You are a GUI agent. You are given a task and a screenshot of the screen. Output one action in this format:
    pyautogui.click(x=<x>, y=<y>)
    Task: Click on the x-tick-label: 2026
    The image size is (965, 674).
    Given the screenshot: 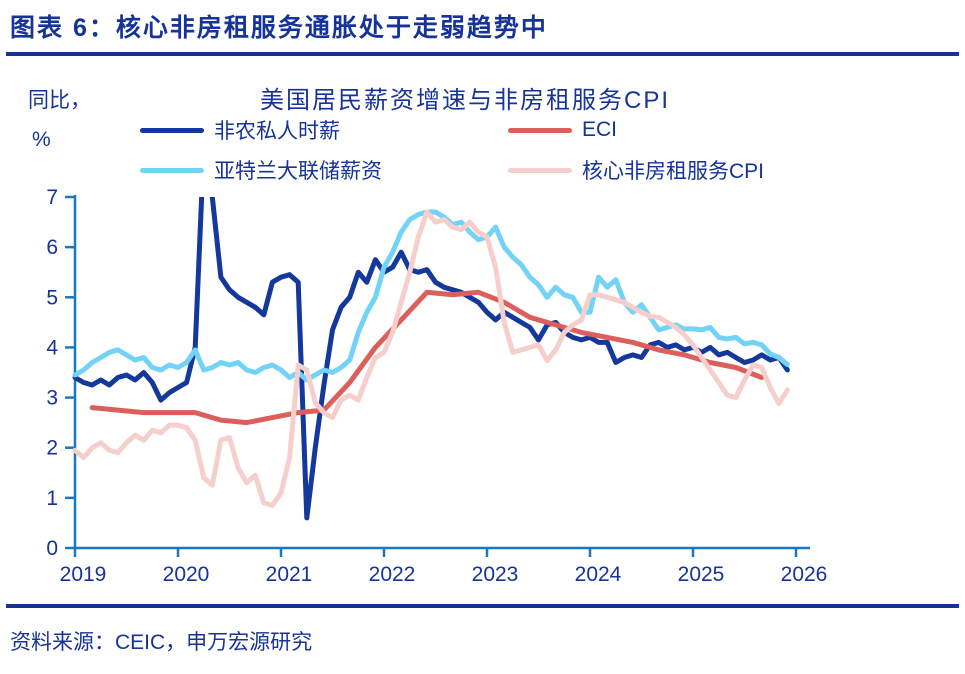 What is the action you would take?
    pyautogui.click(x=804, y=574)
    